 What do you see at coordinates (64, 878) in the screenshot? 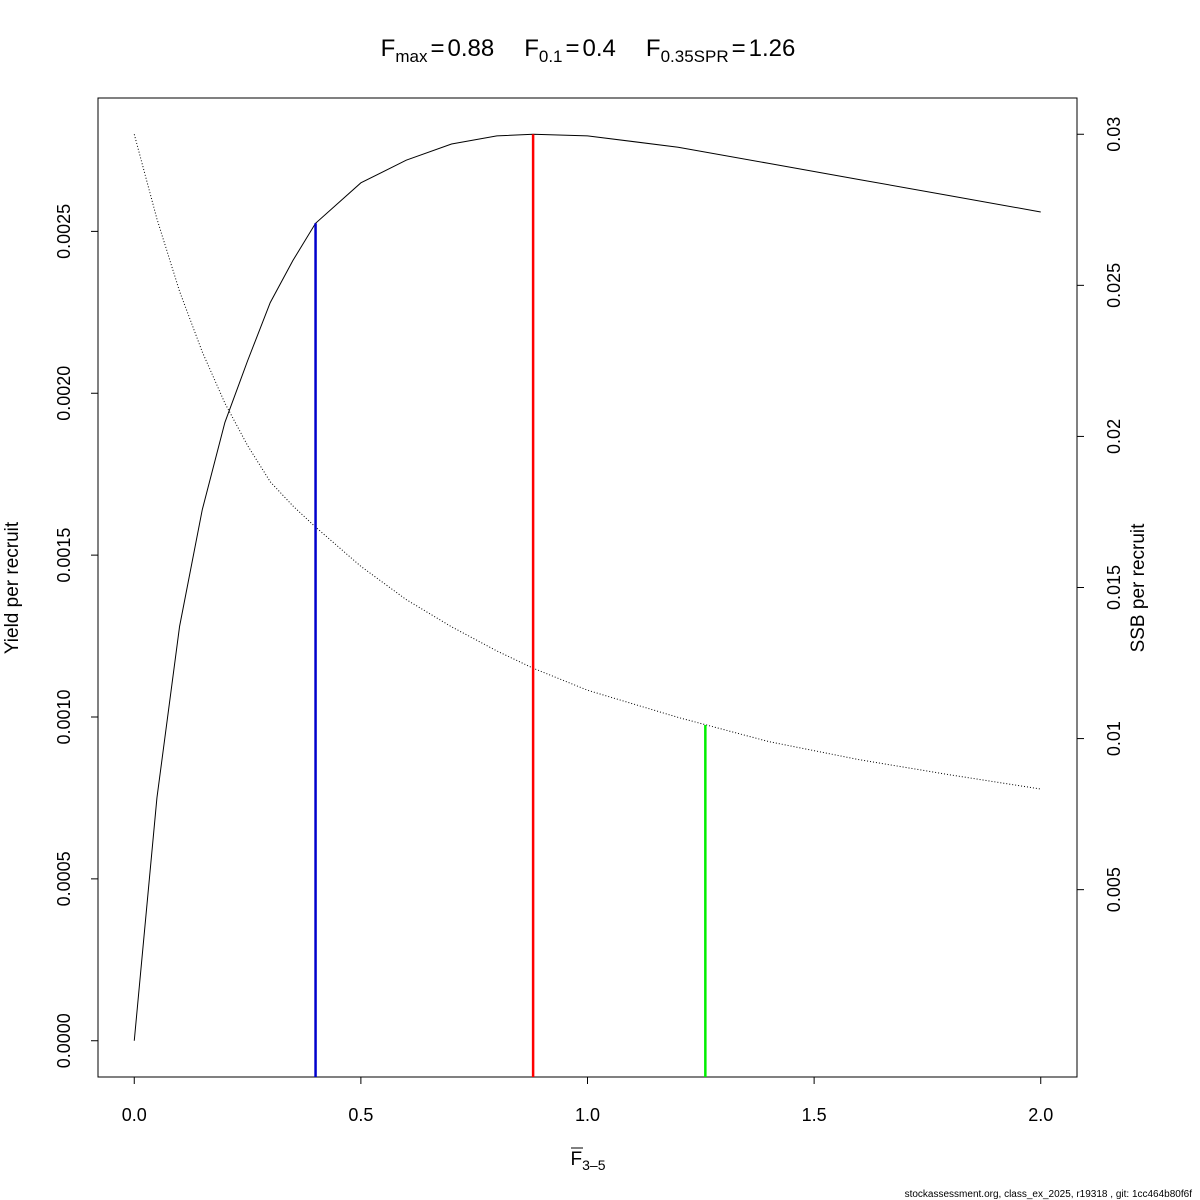
I see `y-tick-label: 0.0005` at bounding box center [64, 878].